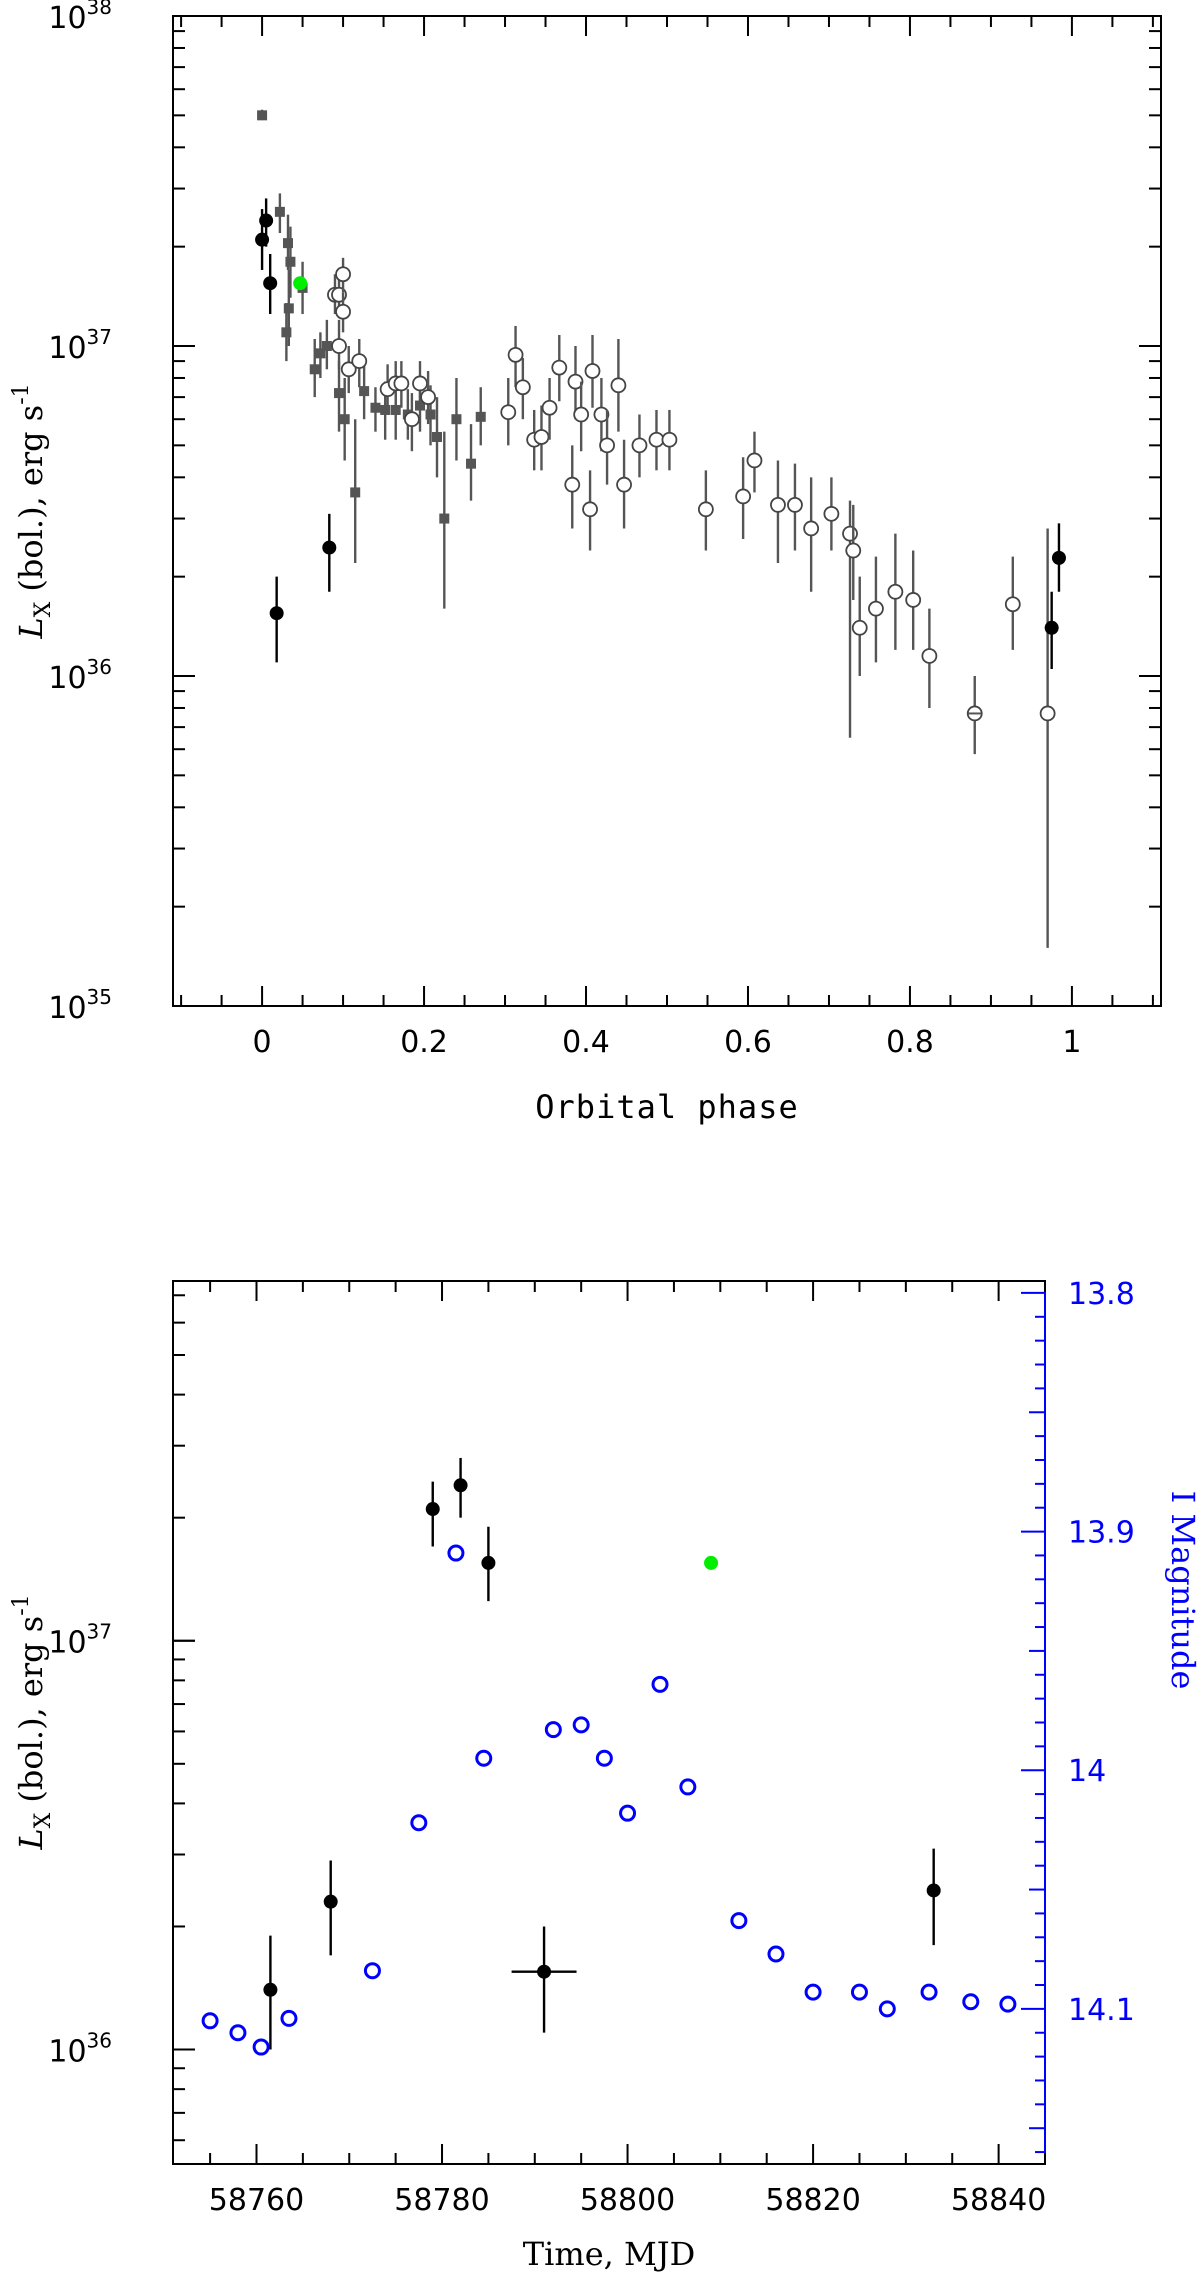  I want to click on right-y-tick-label: 14, so click(1087, 1771).